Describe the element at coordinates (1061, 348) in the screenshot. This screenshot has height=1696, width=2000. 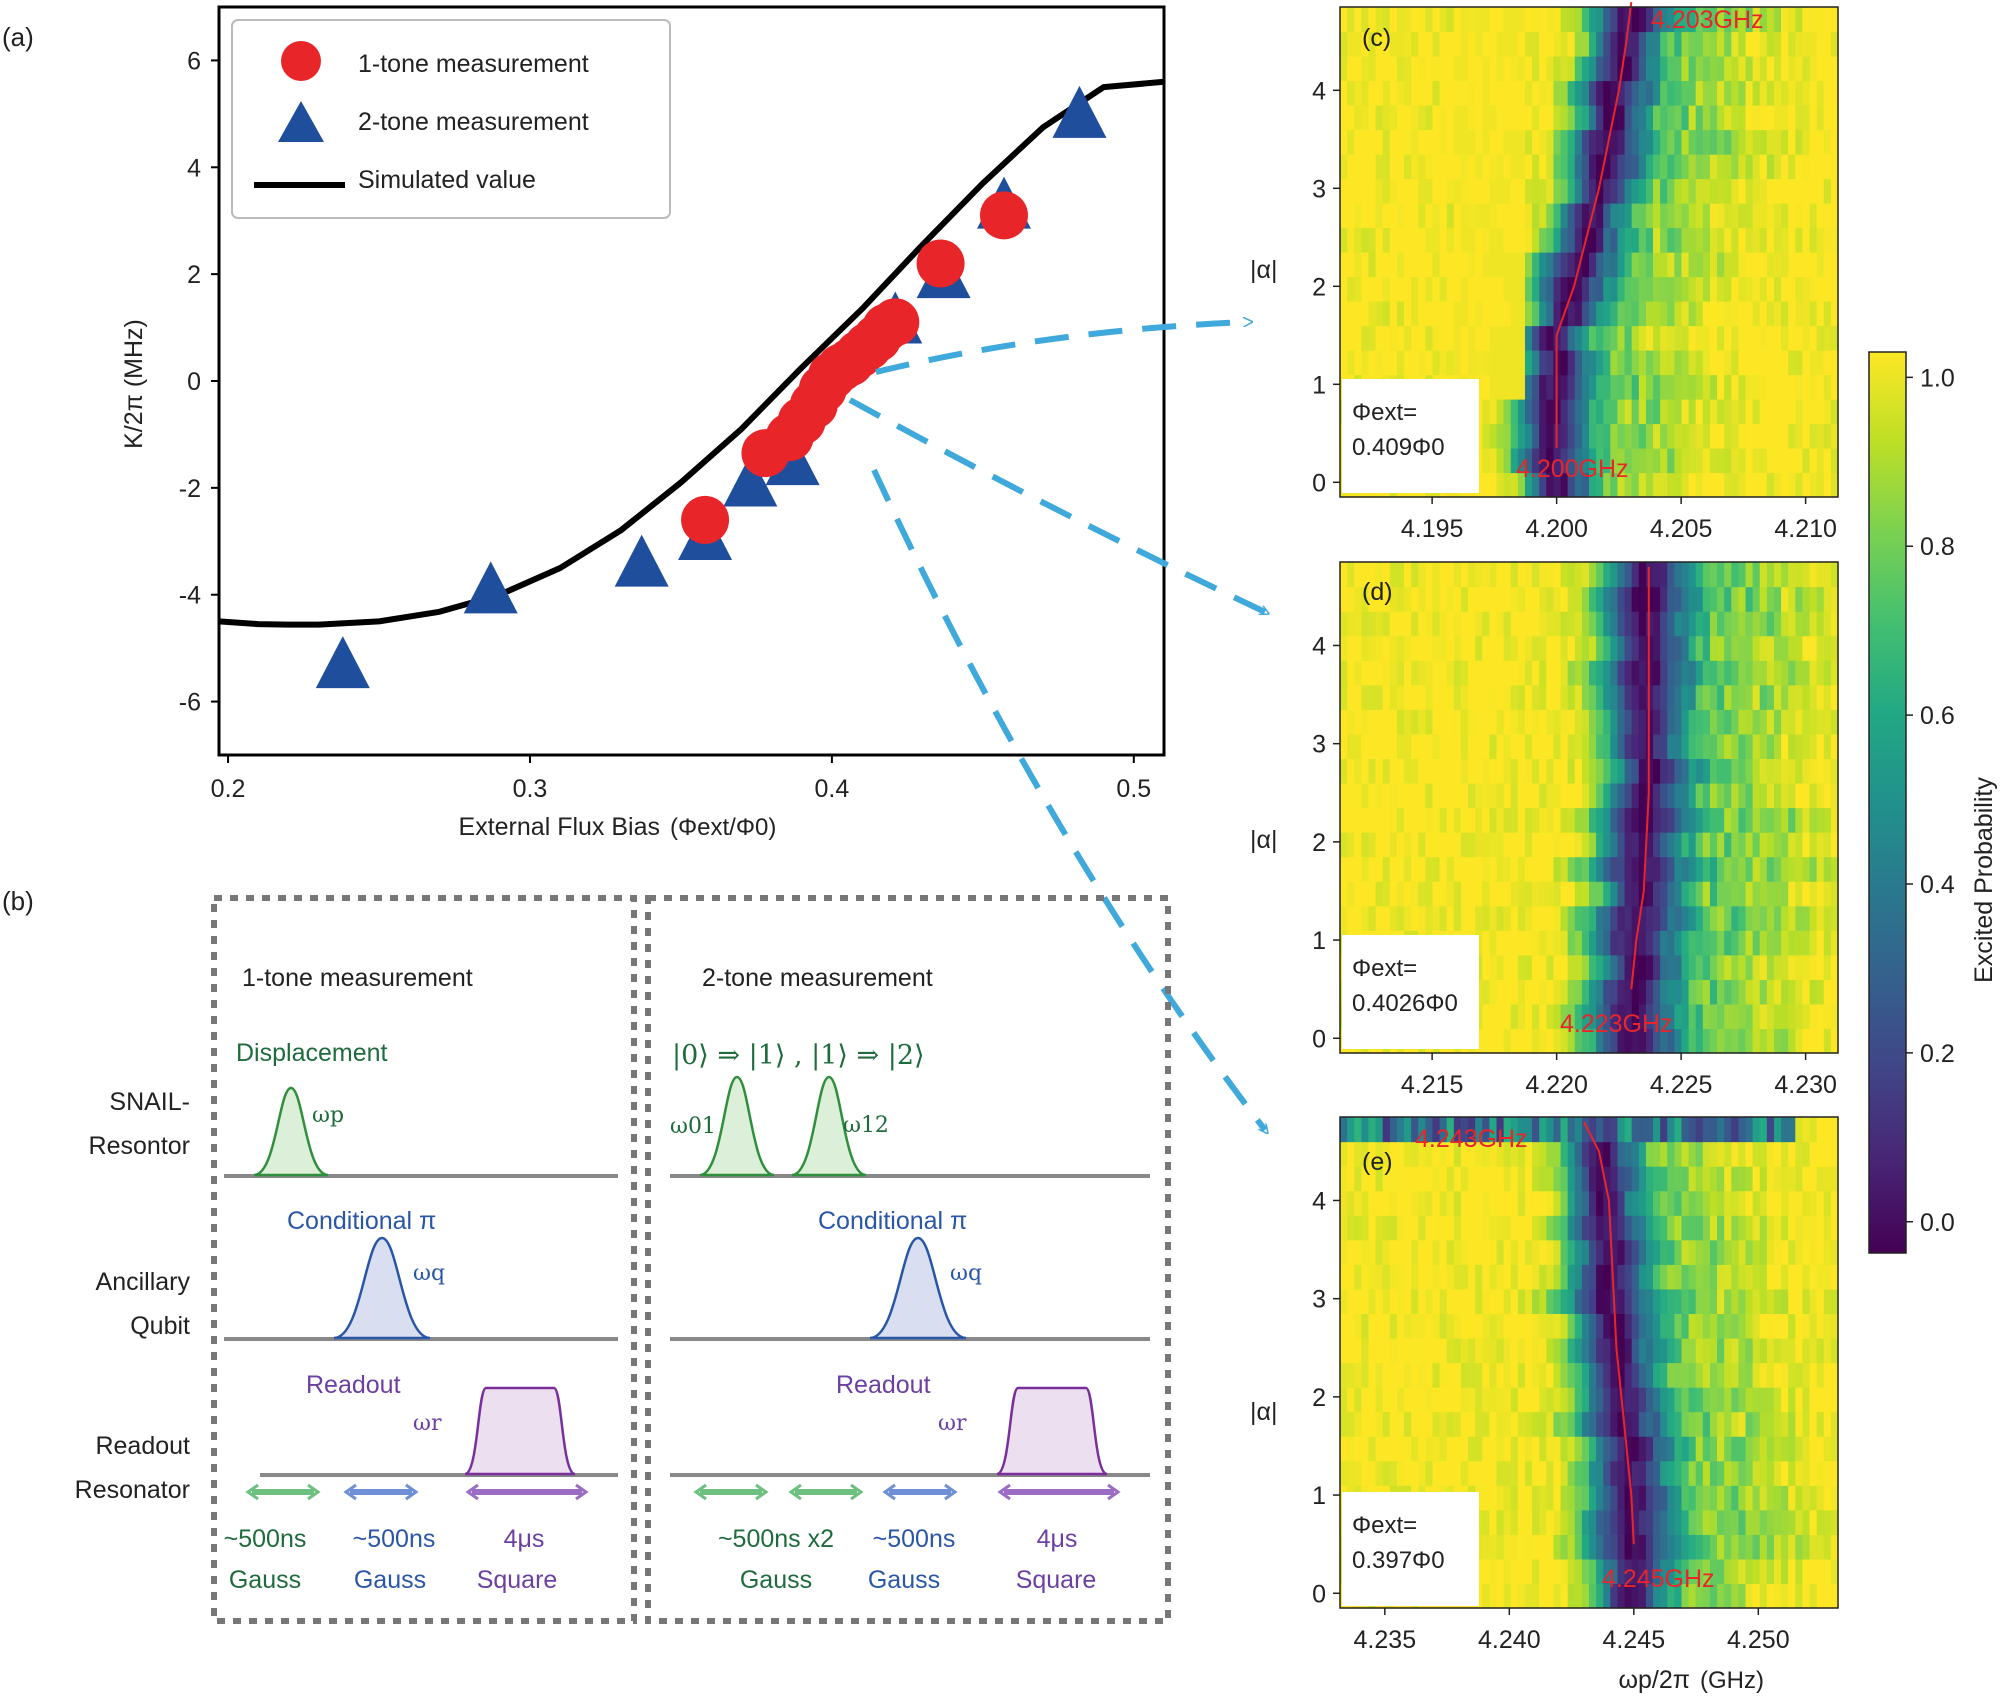
I see `arrow-to-panel-c` at that location.